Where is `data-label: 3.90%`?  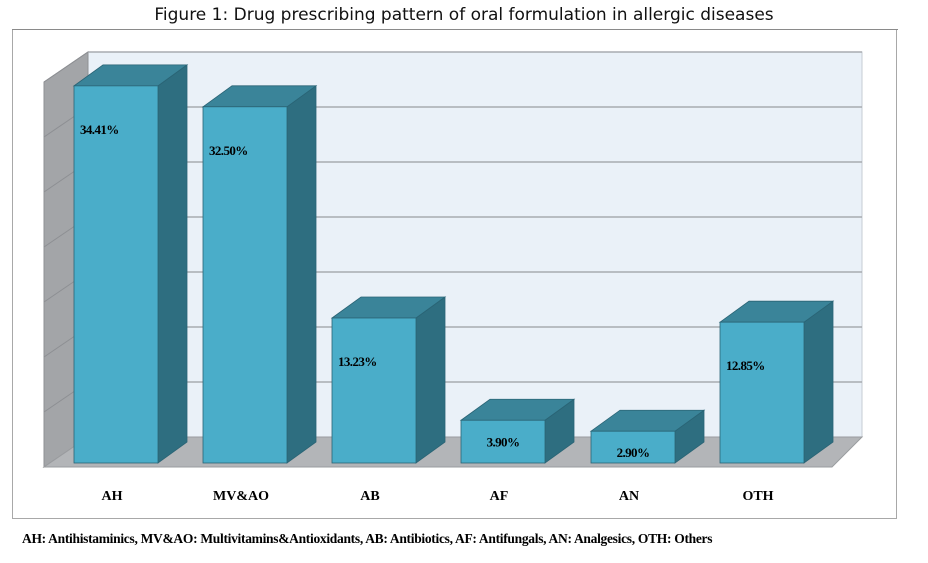
data-label: 3.90% is located at coordinates (503, 441).